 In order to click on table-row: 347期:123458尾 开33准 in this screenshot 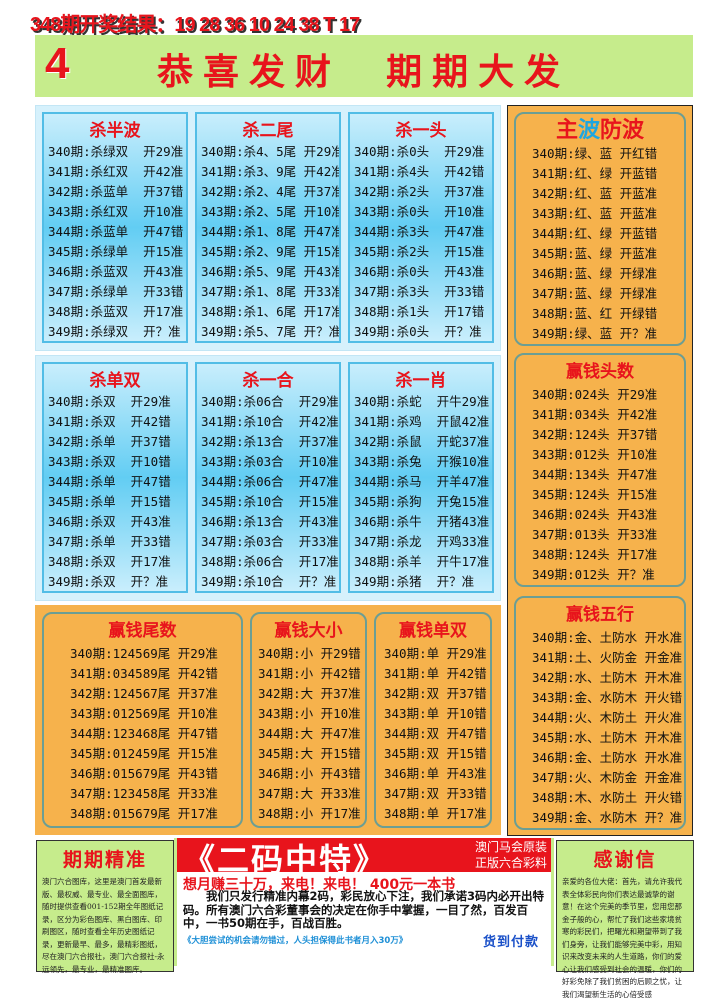, I will do `click(144, 793)`.